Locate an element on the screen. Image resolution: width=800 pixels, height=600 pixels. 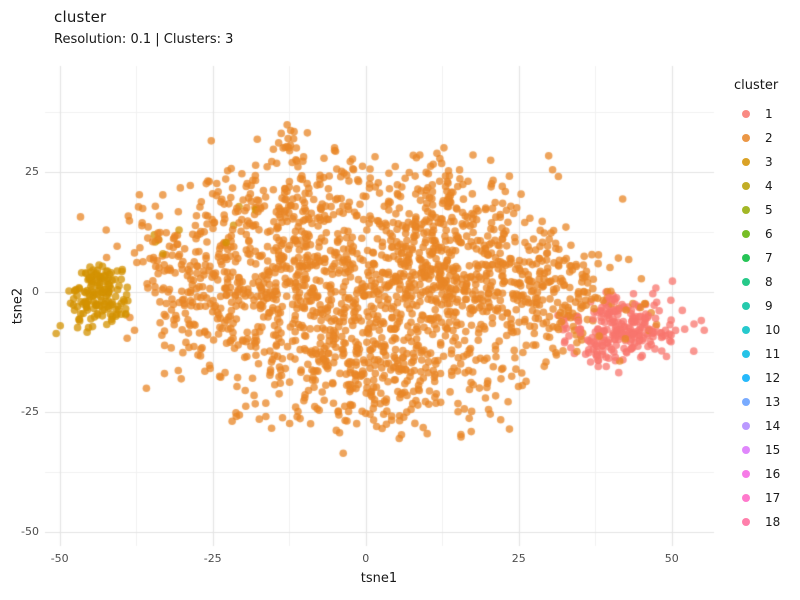
legend-item-label: 5 is located at coordinates (769, 210).